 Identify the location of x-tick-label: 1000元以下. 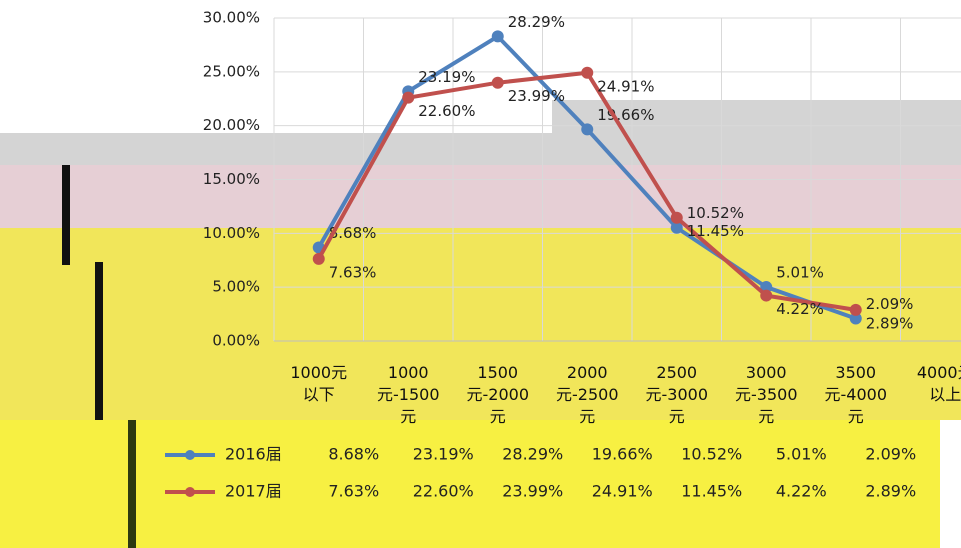
(319, 383).